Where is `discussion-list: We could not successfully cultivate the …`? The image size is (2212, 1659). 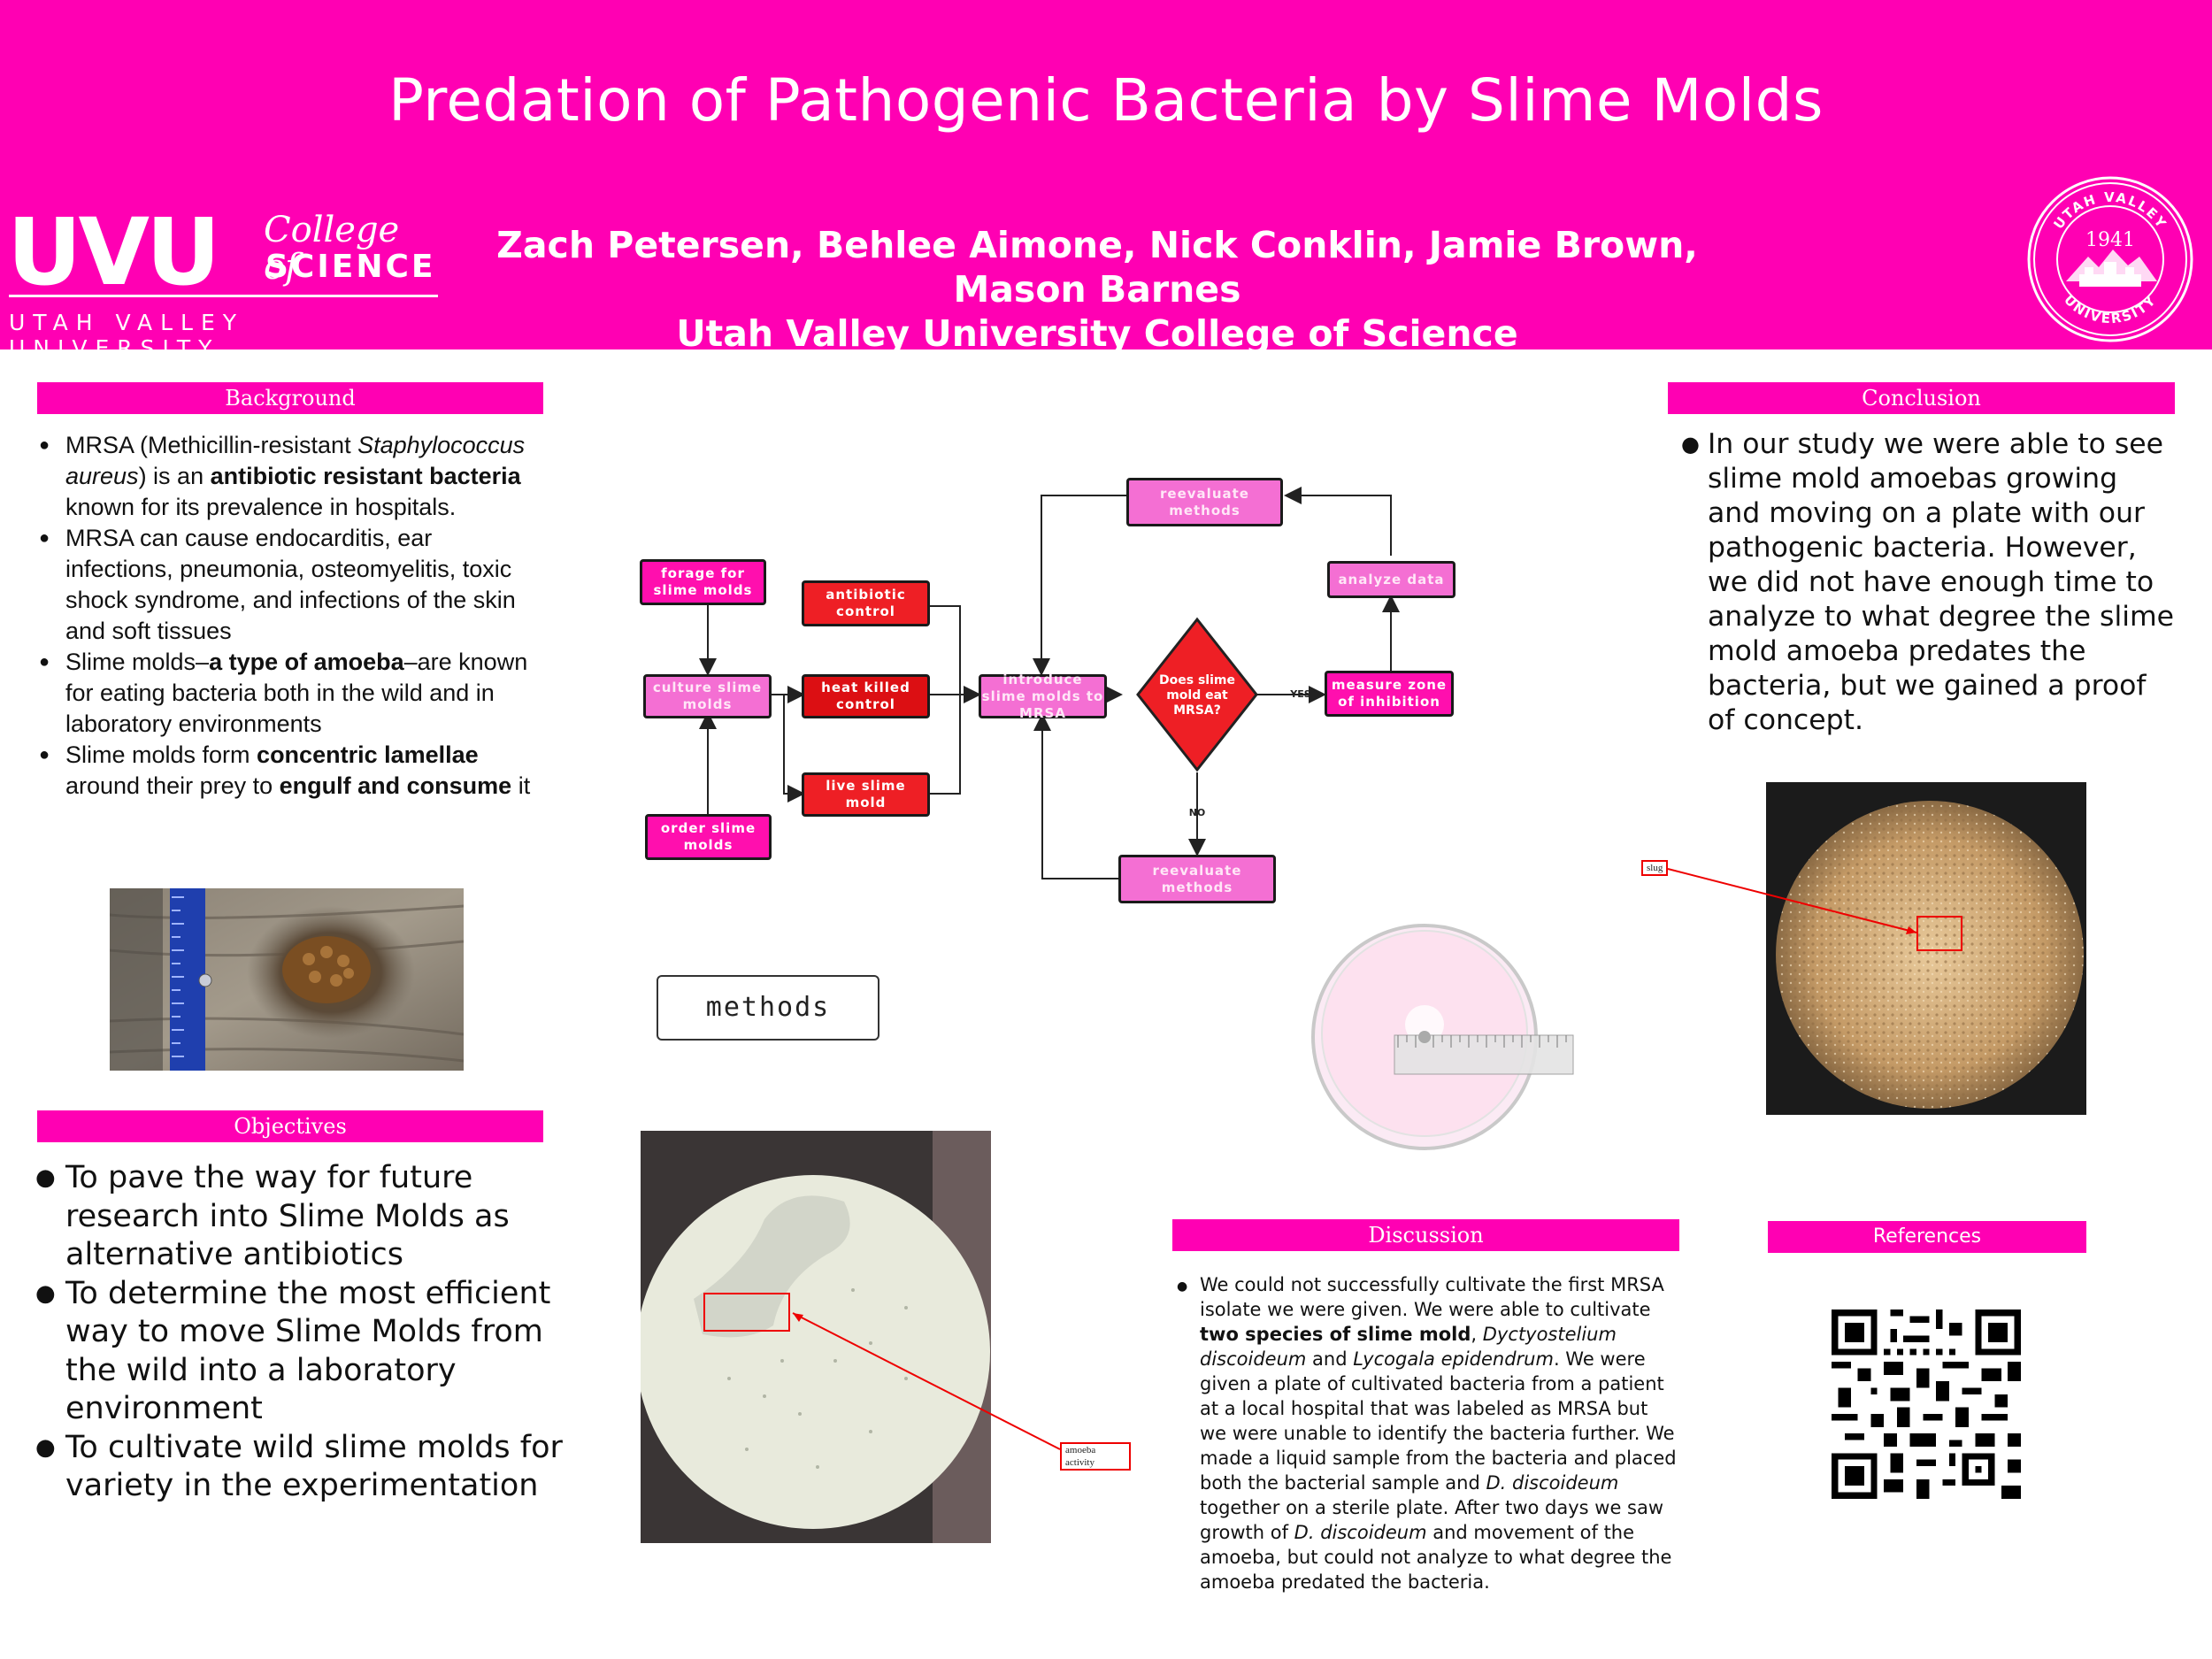
discussion-list: We could not successfully cultivate the … is located at coordinates (1427, 1433).